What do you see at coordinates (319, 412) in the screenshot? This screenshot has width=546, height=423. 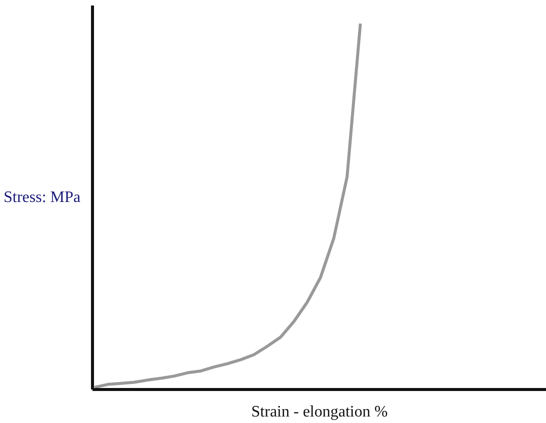 I see `x-axis-title: Strain - elongation %` at bounding box center [319, 412].